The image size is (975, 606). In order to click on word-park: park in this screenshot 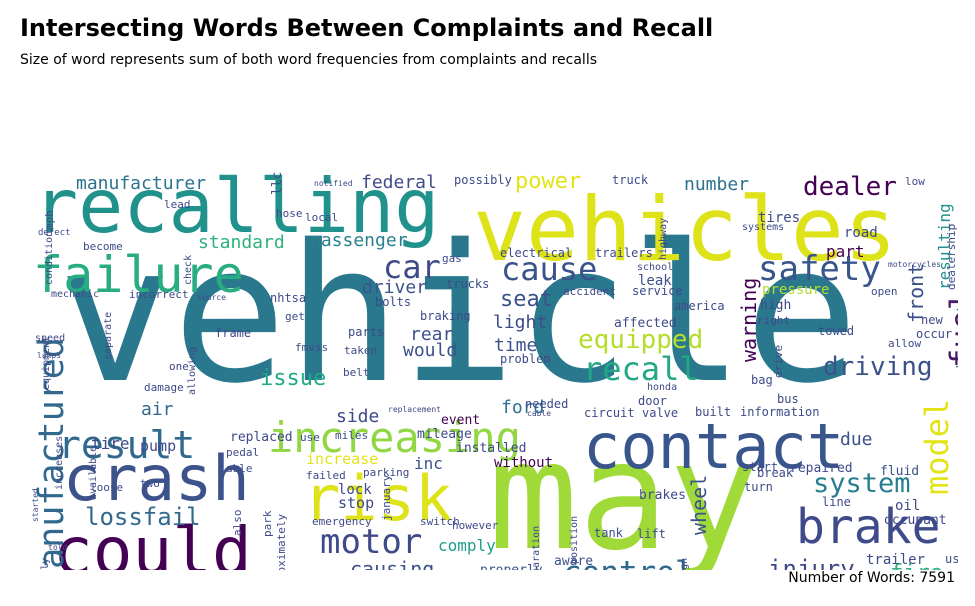, I will do `click(267, 523)`.